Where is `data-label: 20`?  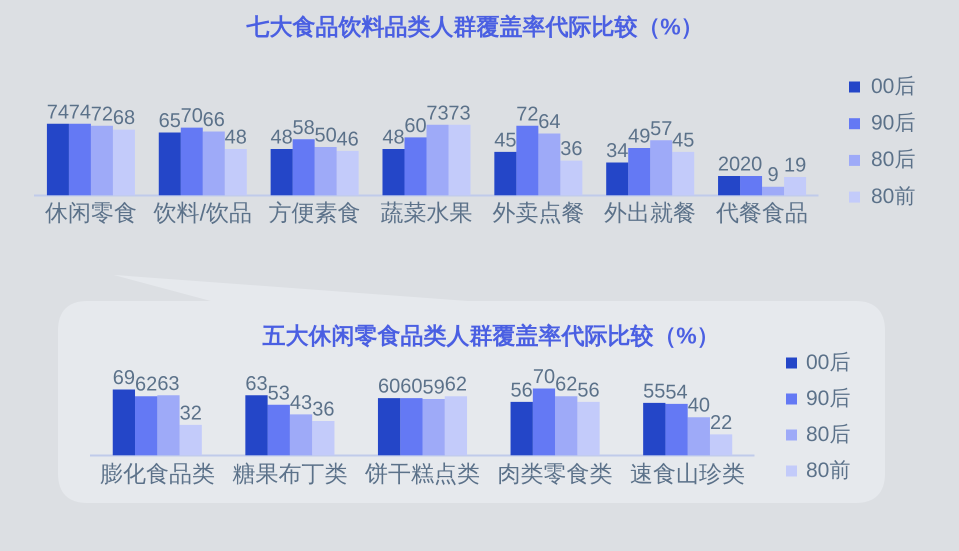
data-label: 20 is located at coordinates (729, 165).